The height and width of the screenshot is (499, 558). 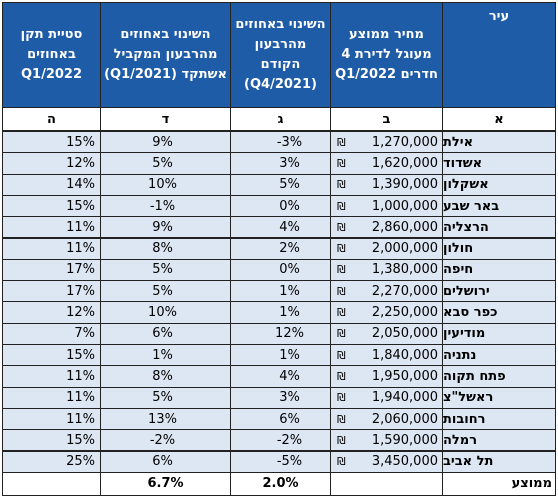 I want to click on percent: 8%, so click(x=162, y=249).